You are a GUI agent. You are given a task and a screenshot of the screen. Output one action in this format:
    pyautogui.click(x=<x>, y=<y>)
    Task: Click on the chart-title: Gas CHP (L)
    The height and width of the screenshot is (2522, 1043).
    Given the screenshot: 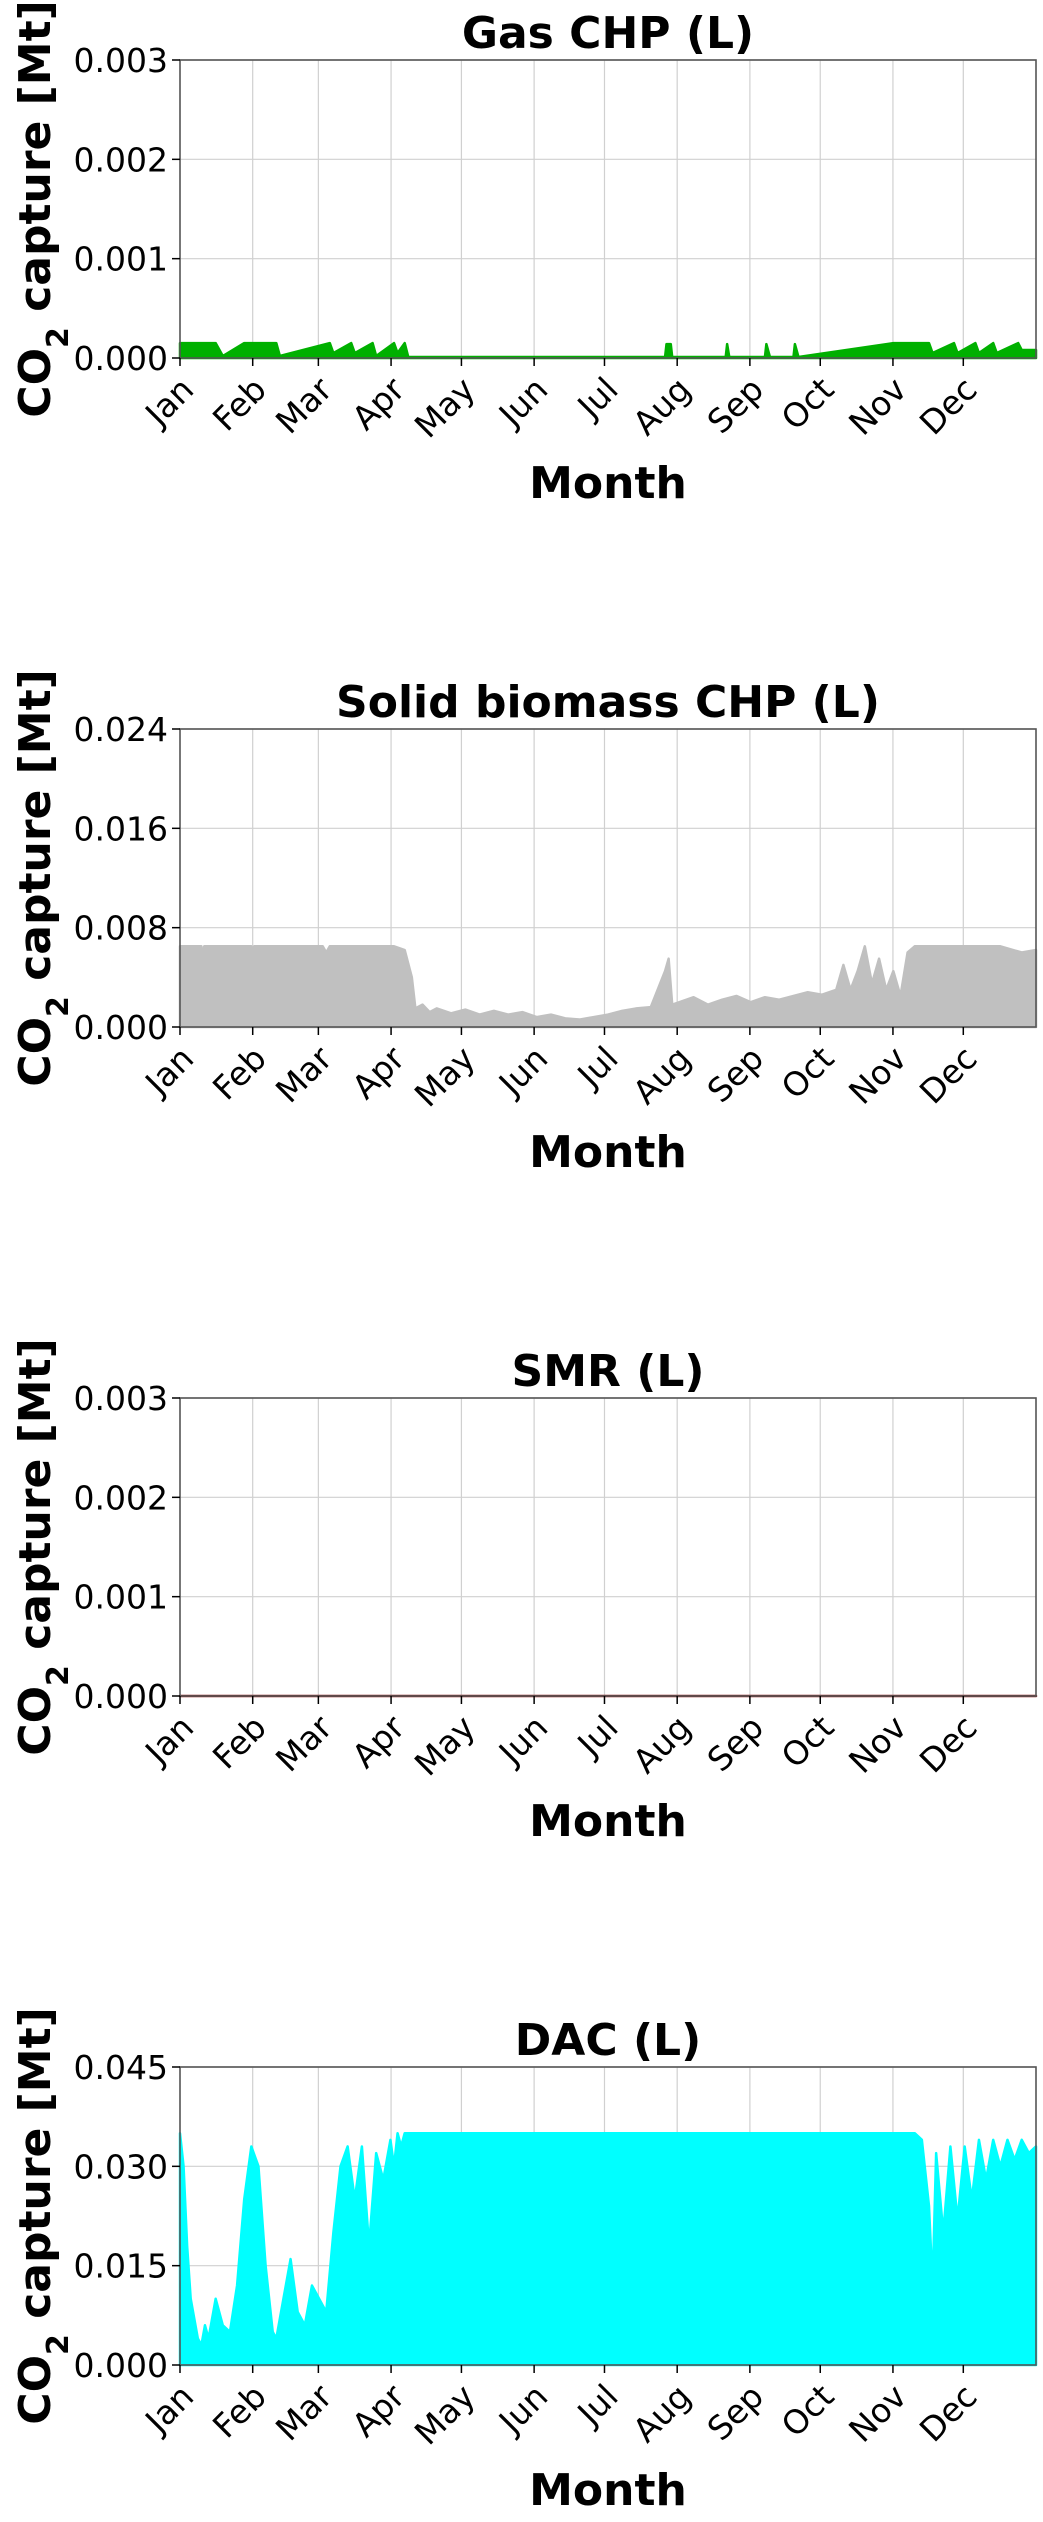 What is the action you would take?
    pyautogui.click(x=608, y=33)
    